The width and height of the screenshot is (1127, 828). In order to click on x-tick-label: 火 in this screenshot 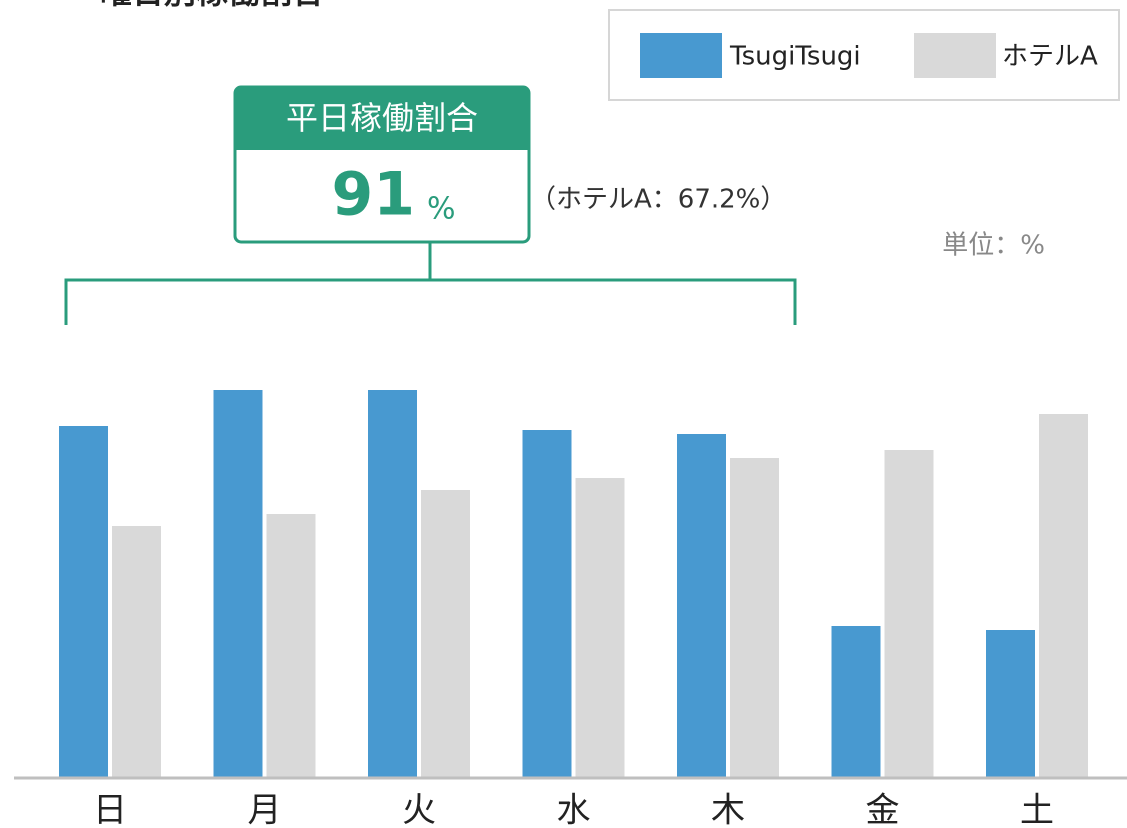, I will do `click(419, 809)`.